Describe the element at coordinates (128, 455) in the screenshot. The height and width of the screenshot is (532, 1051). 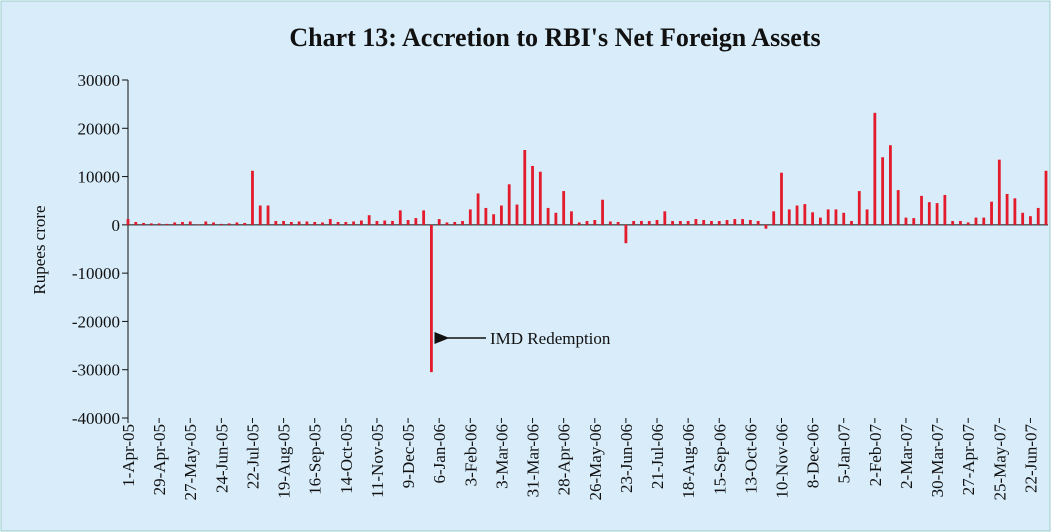
I see `x-tick-label: 1-Apr-05` at that location.